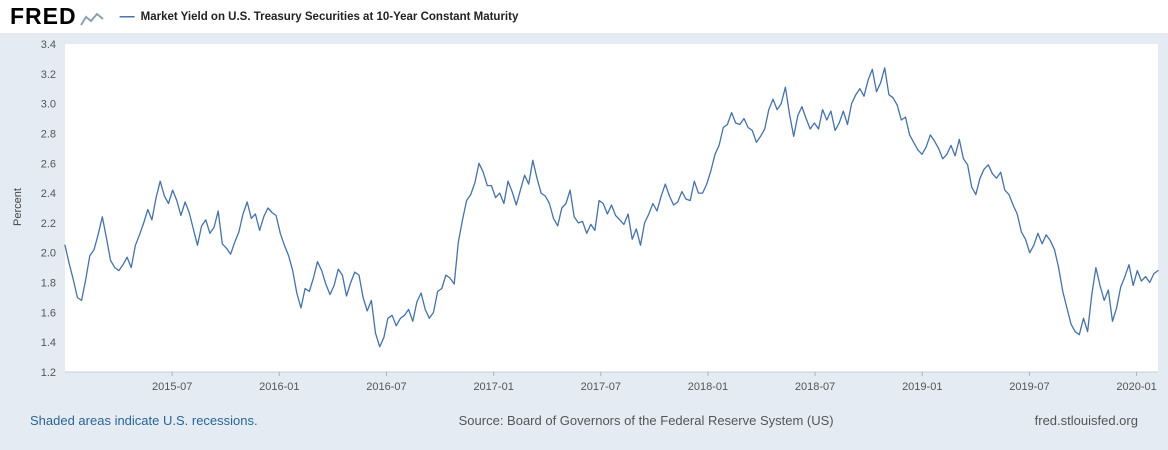 This screenshot has height=450, width=1168. What do you see at coordinates (48, 254) in the screenshot?
I see `svg-text: 2.0` at bounding box center [48, 254].